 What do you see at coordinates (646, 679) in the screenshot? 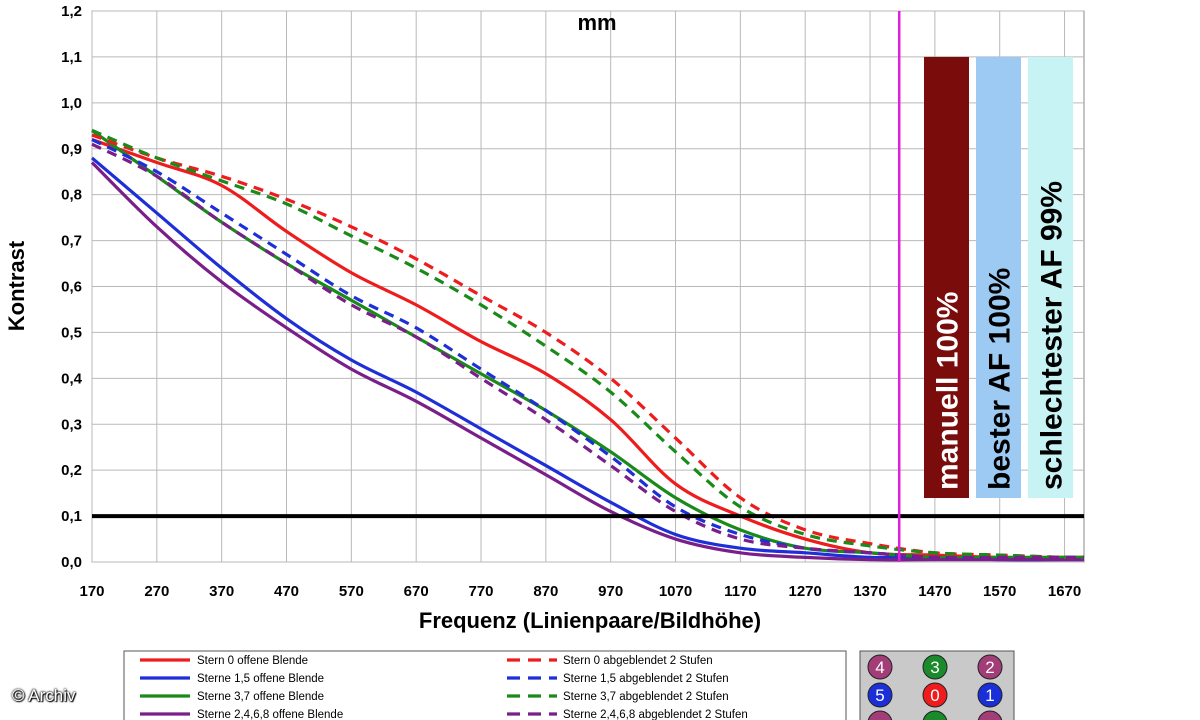
I see `legend-label: Sterne 1,5 abgeblendet 2 Stufen` at bounding box center [646, 679].